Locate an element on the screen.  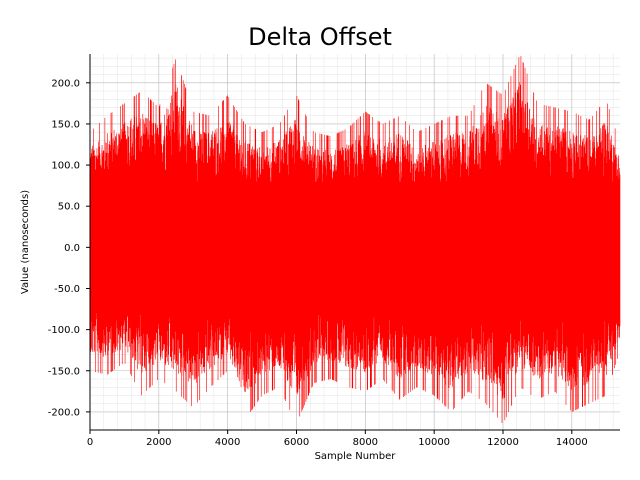
x-tick-label: 0 is located at coordinates (90, 442).